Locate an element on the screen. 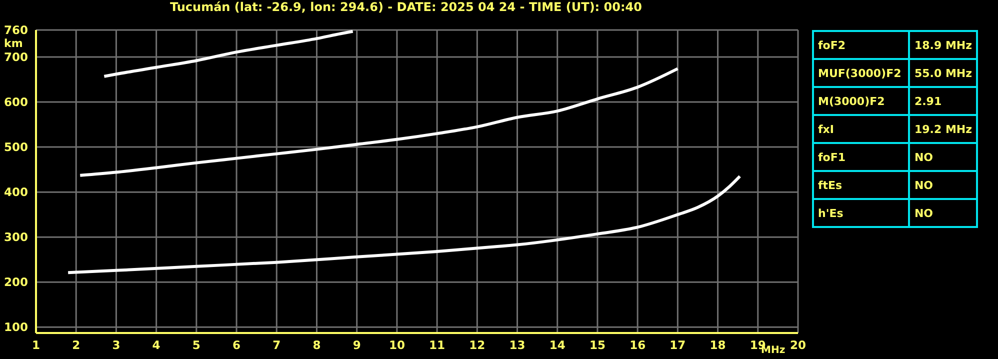  text: foF2 is located at coordinates (861, 45).